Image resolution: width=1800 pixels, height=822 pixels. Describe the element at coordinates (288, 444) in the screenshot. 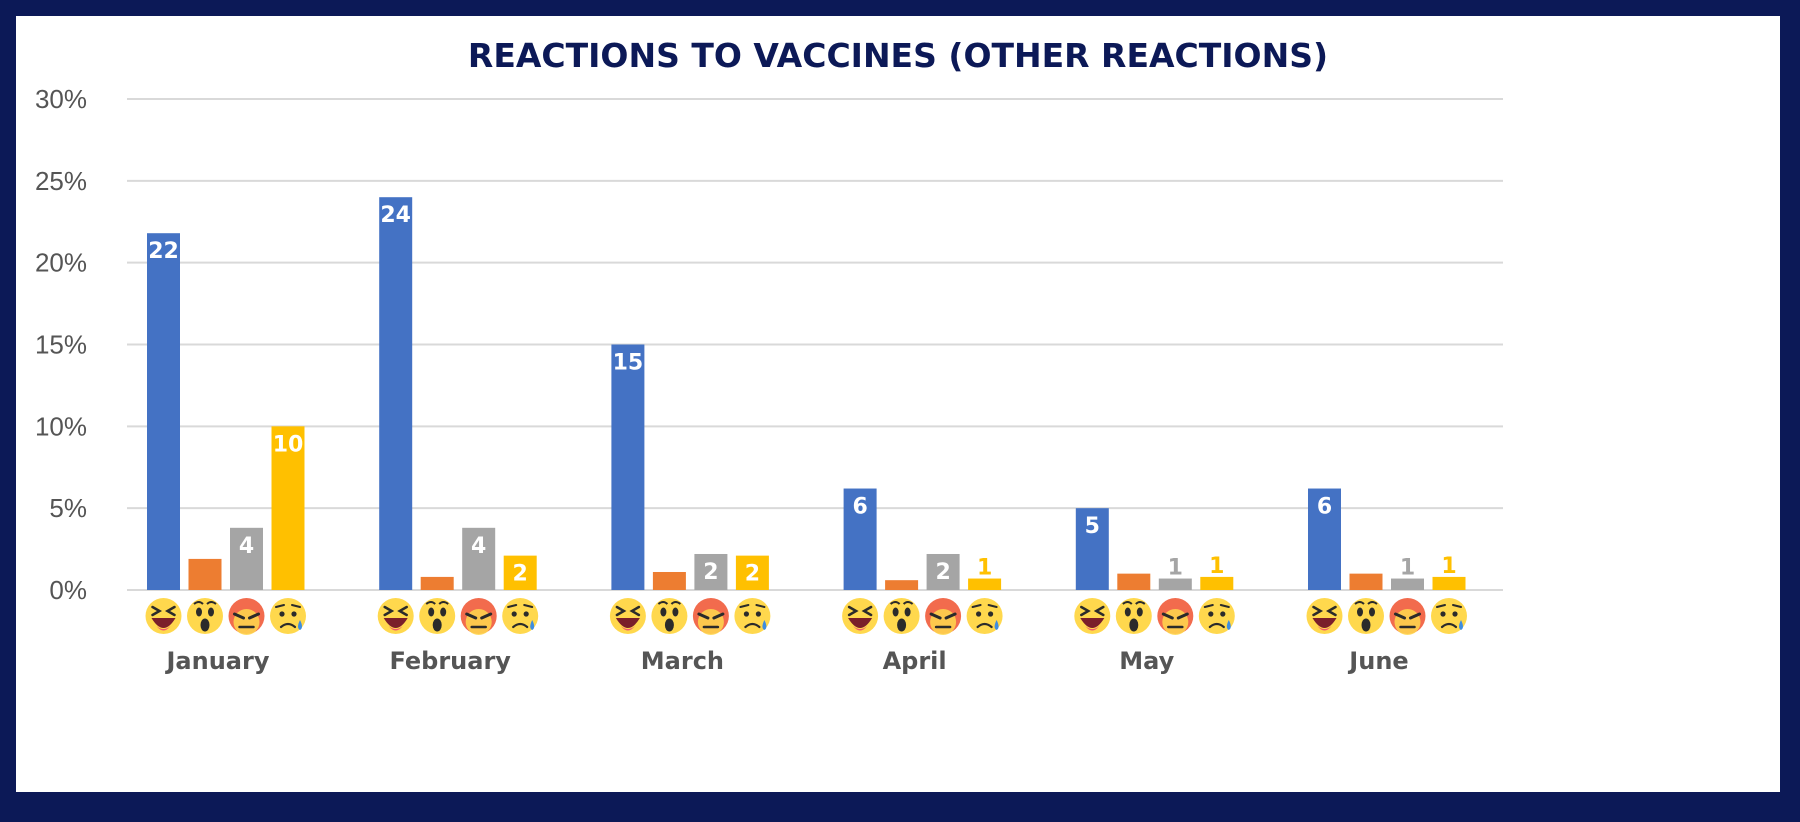

I see `data-label: 10` at that location.